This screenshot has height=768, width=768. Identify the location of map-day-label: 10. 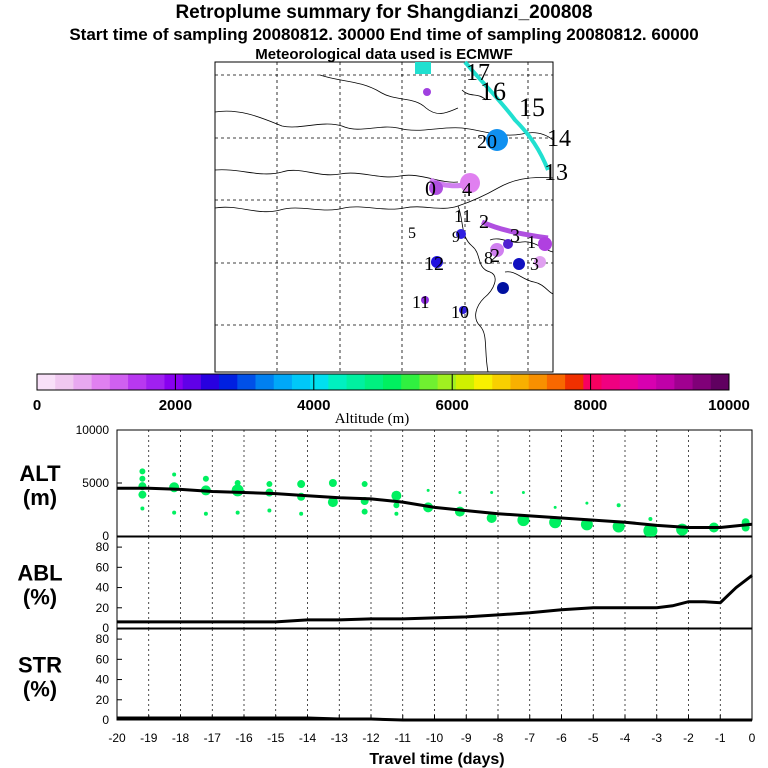
(460, 312).